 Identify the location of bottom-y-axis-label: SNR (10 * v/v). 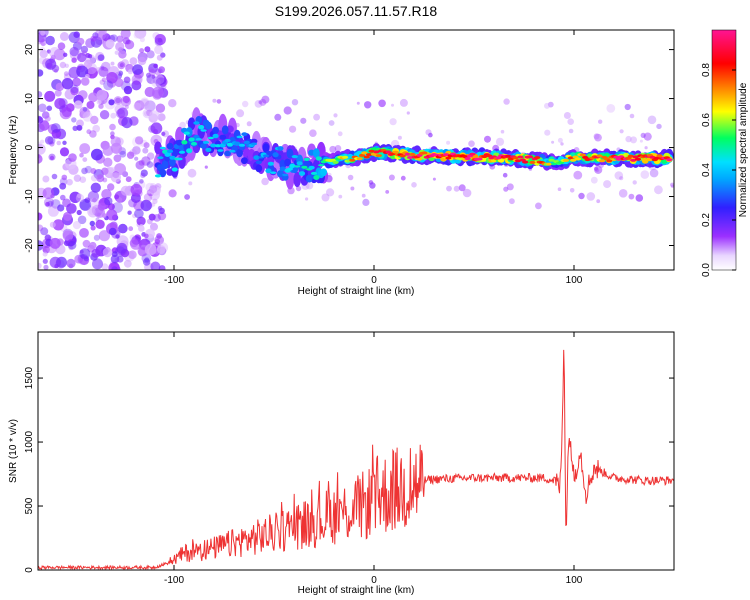
(13, 451).